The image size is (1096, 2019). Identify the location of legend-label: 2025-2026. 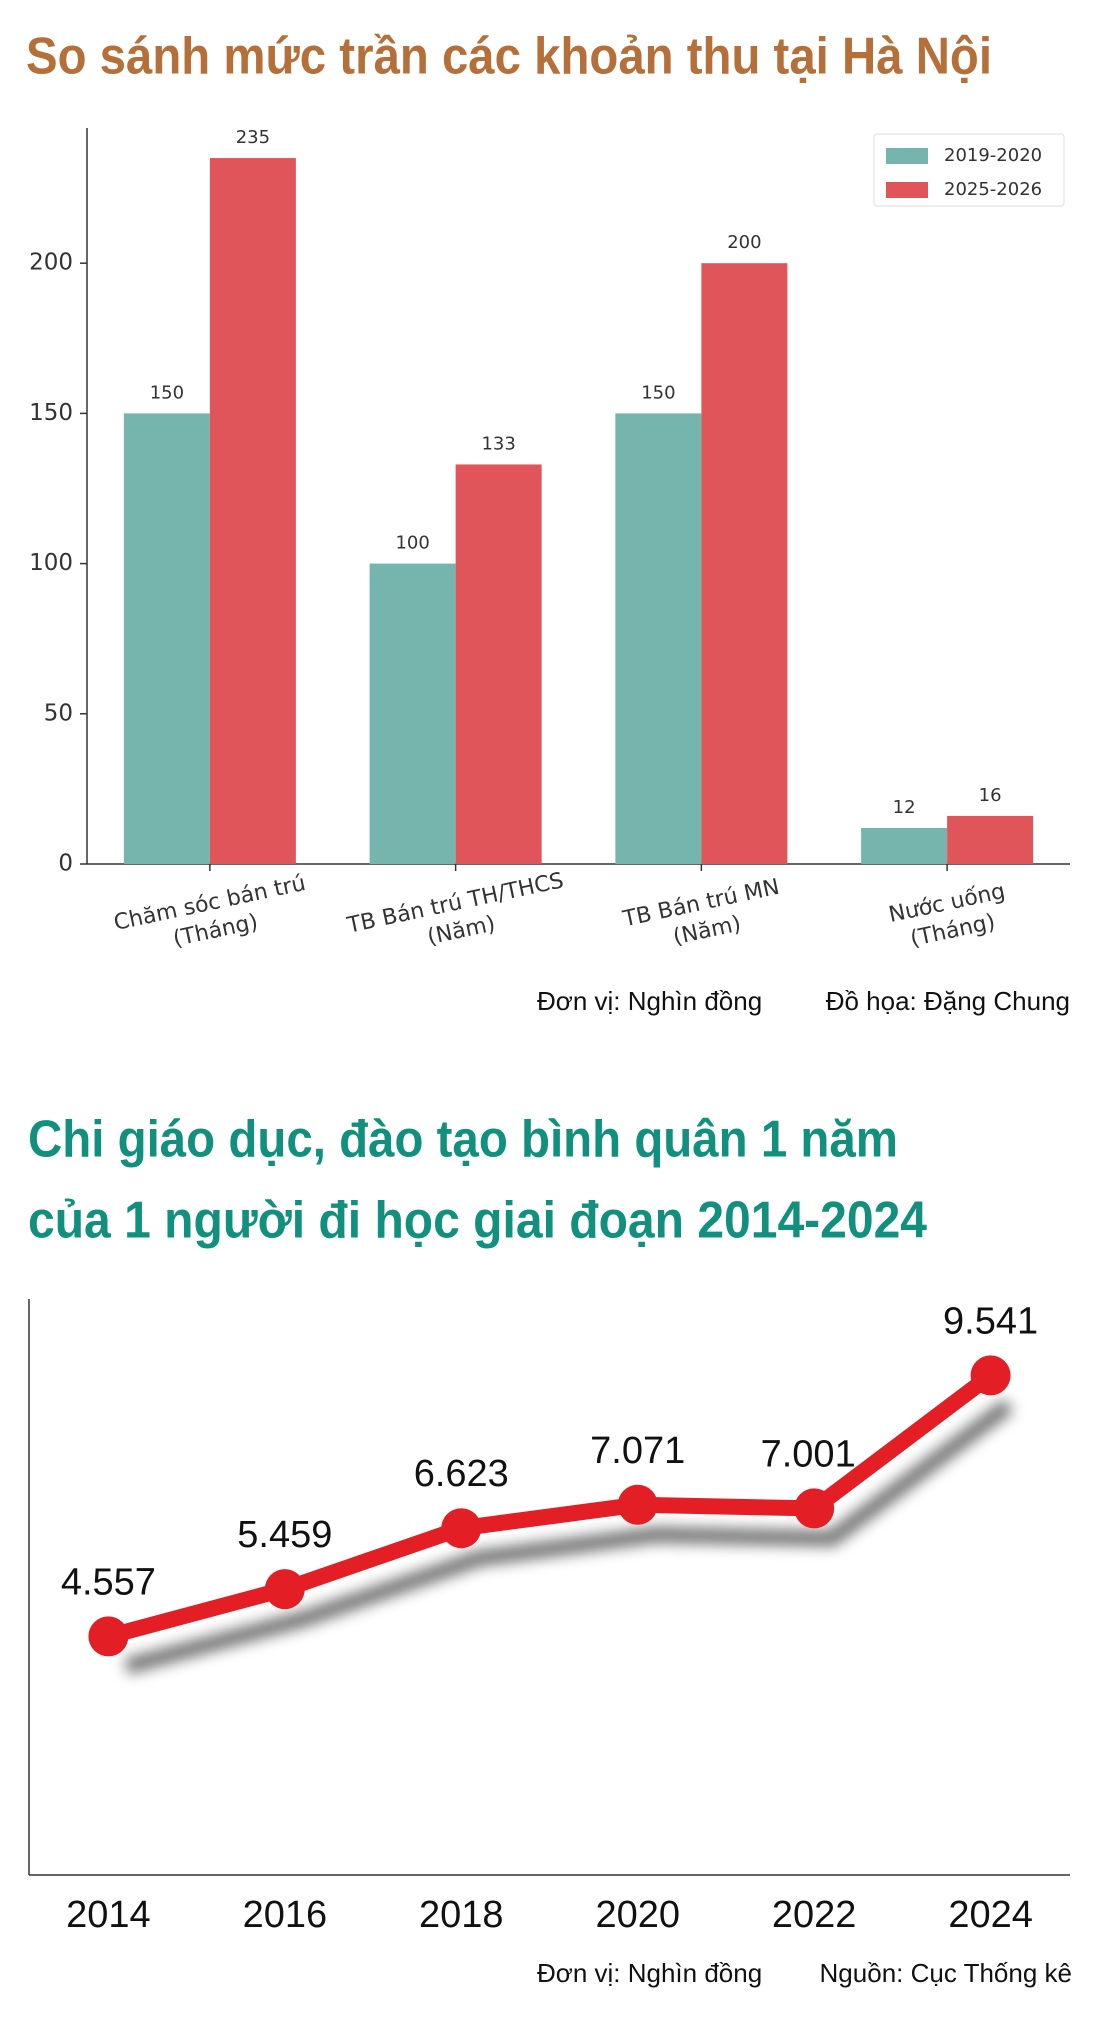
(993, 189).